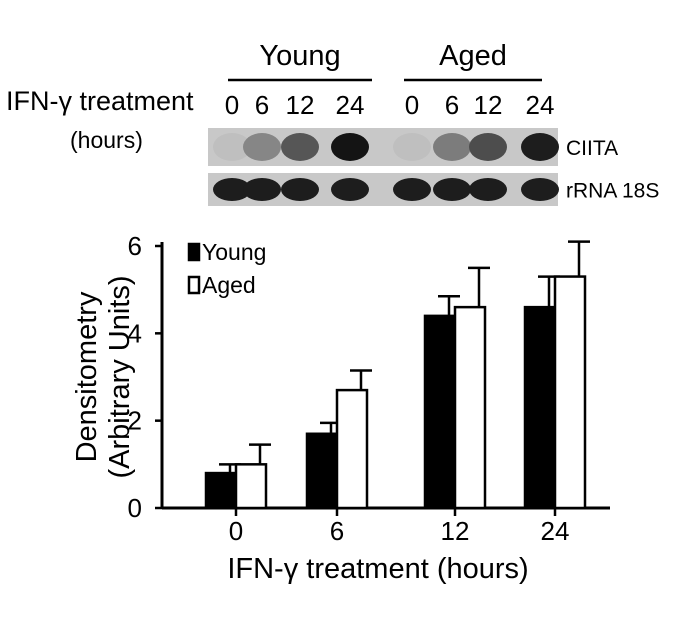  Describe the element at coordinates (377, 569) in the screenshot. I see `x-axis-title: IFN-γ treatment (hours)` at that location.